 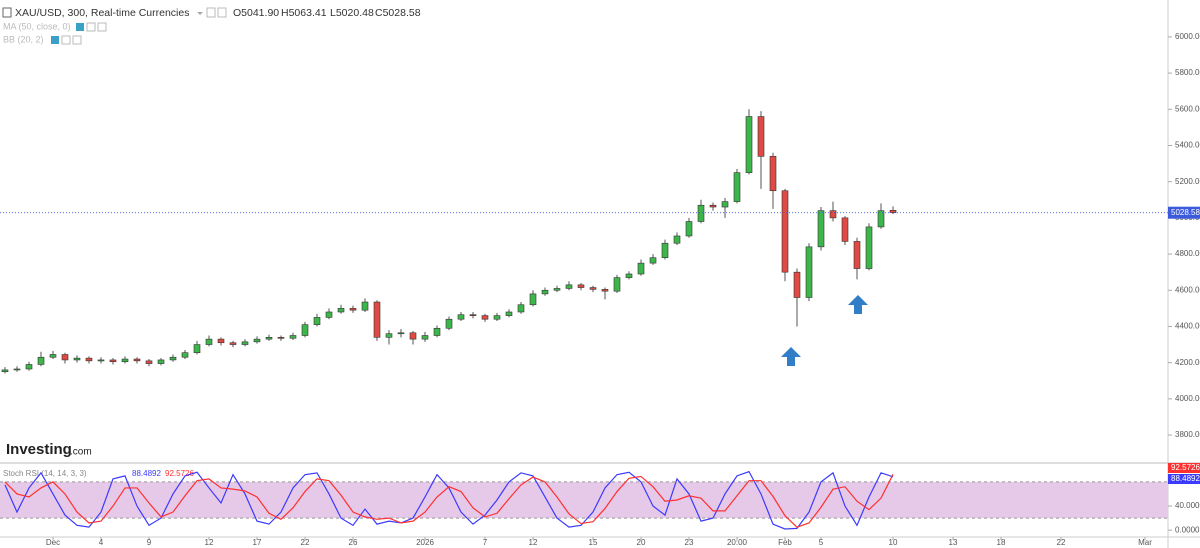 What do you see at coordinates (149, 542) in the screenshot?
I see `x-tick-label: 9` at bounding box center [149, 542].